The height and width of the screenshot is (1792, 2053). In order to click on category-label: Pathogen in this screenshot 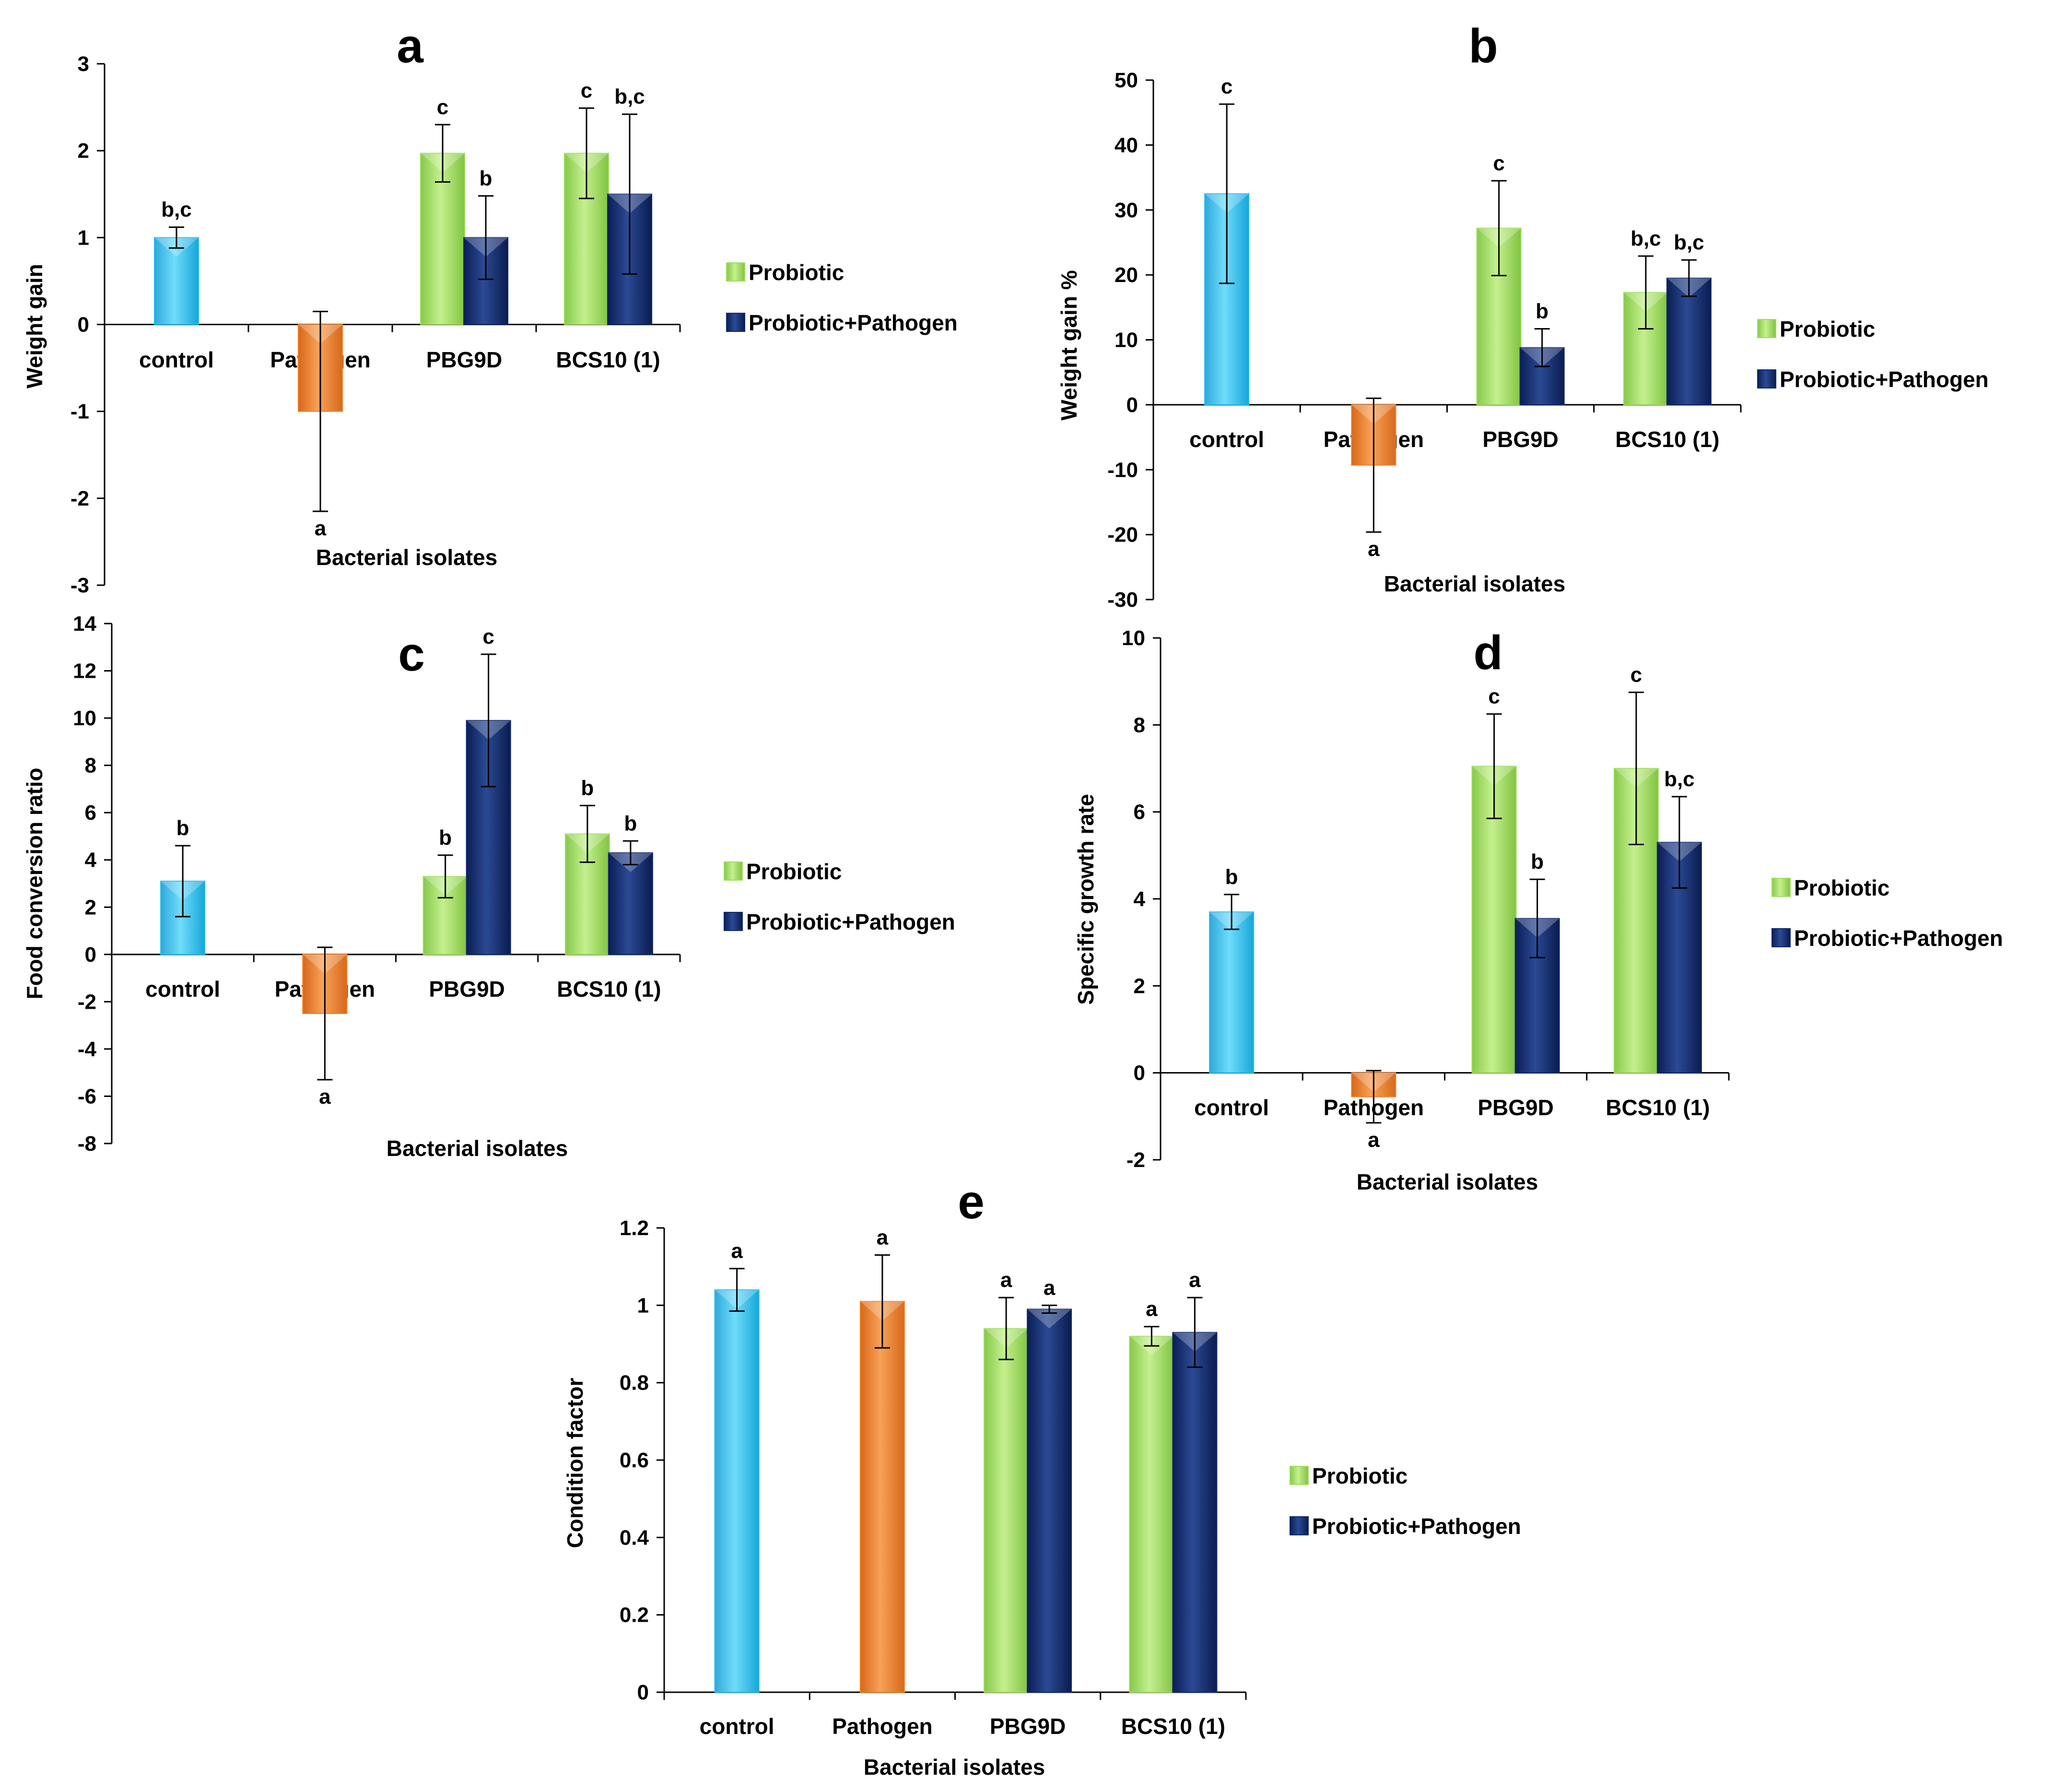, I will do `click(882, 1726)`.